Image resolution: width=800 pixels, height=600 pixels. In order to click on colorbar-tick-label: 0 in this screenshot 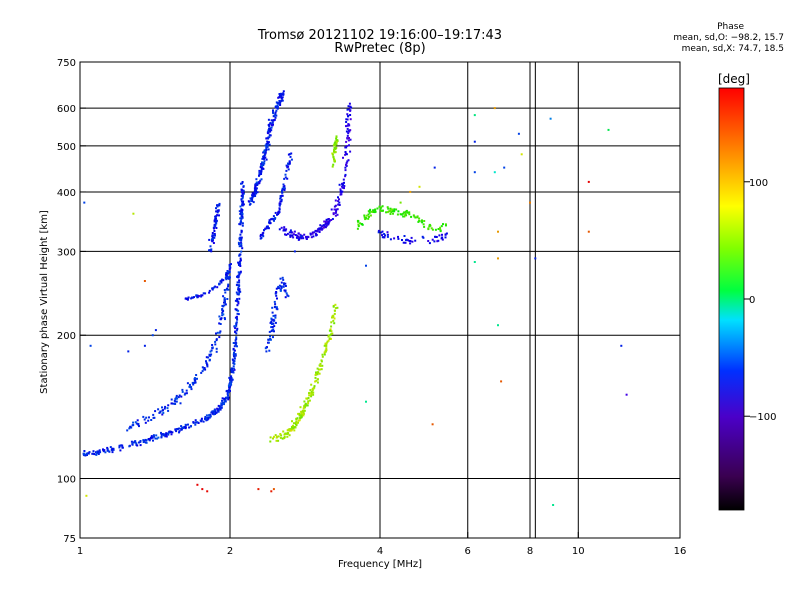, I will do `click(752, 300)`.